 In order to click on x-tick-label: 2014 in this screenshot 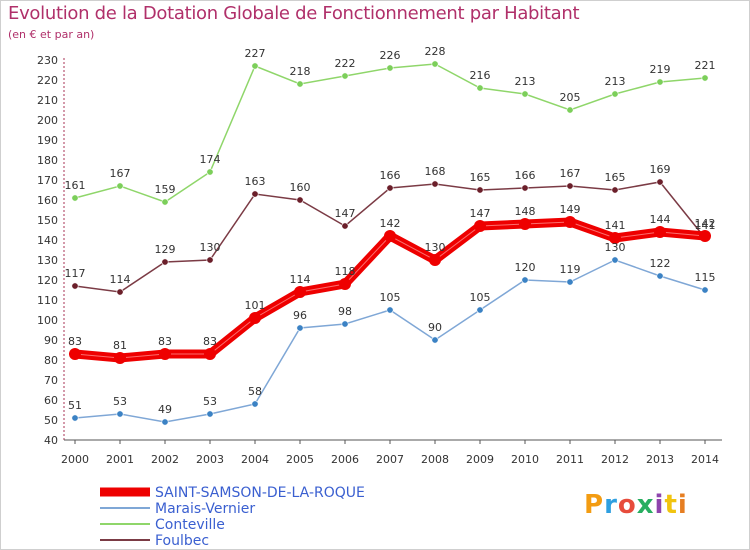, I will do `click(705, 459)`.